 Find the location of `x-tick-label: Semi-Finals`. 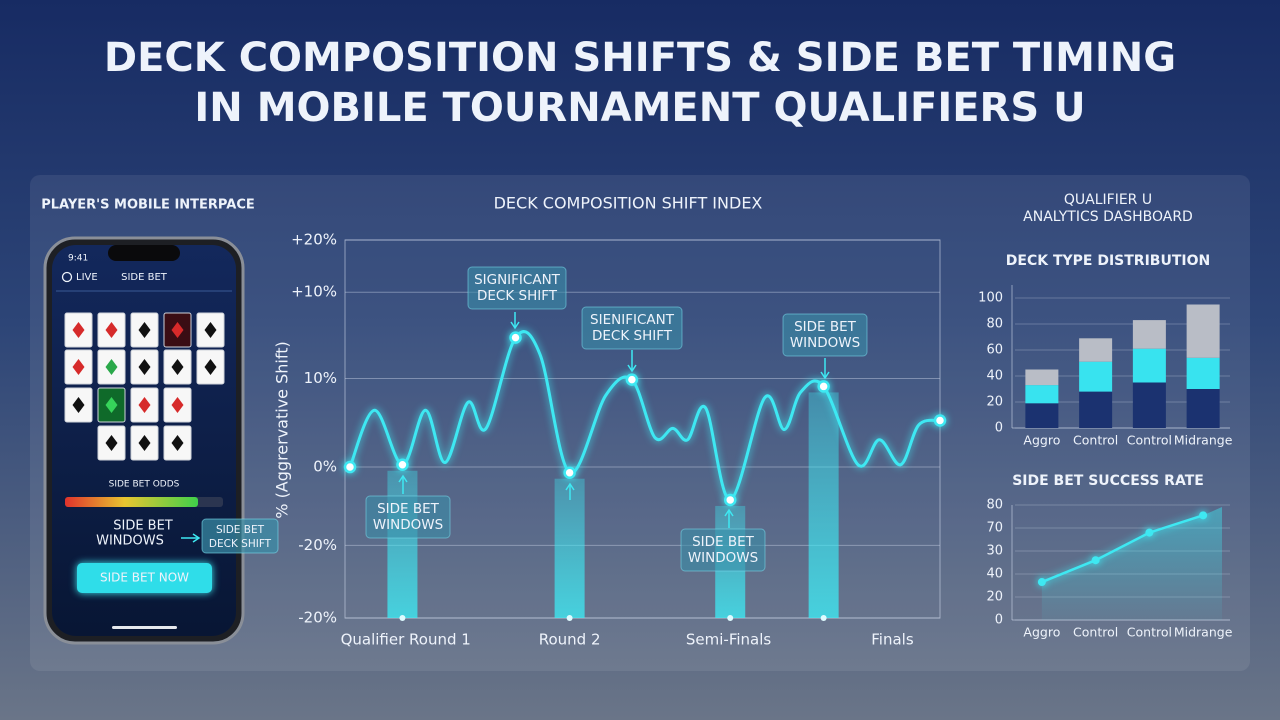

x-tick-label: Semi-Finals is located at coordinates (729, 640).